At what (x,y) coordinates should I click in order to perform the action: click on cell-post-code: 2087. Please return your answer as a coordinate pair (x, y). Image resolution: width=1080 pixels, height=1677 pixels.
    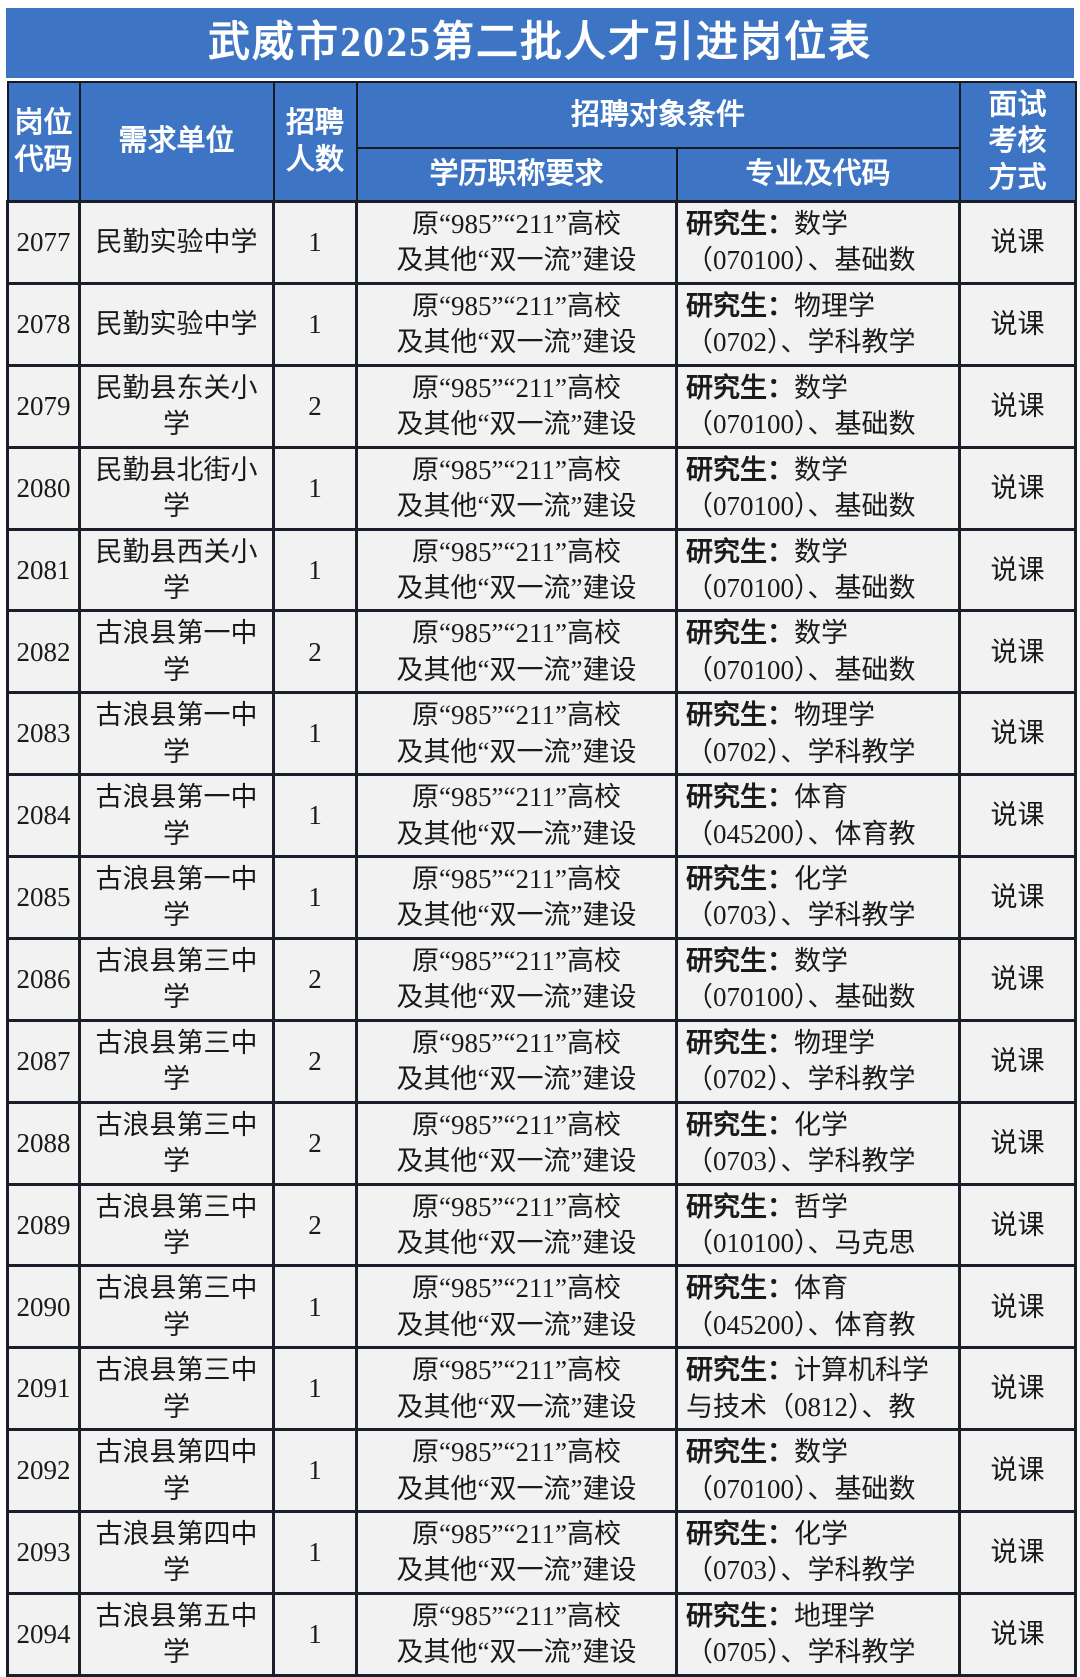
    Looking at the image, I should click on (43, 1061).